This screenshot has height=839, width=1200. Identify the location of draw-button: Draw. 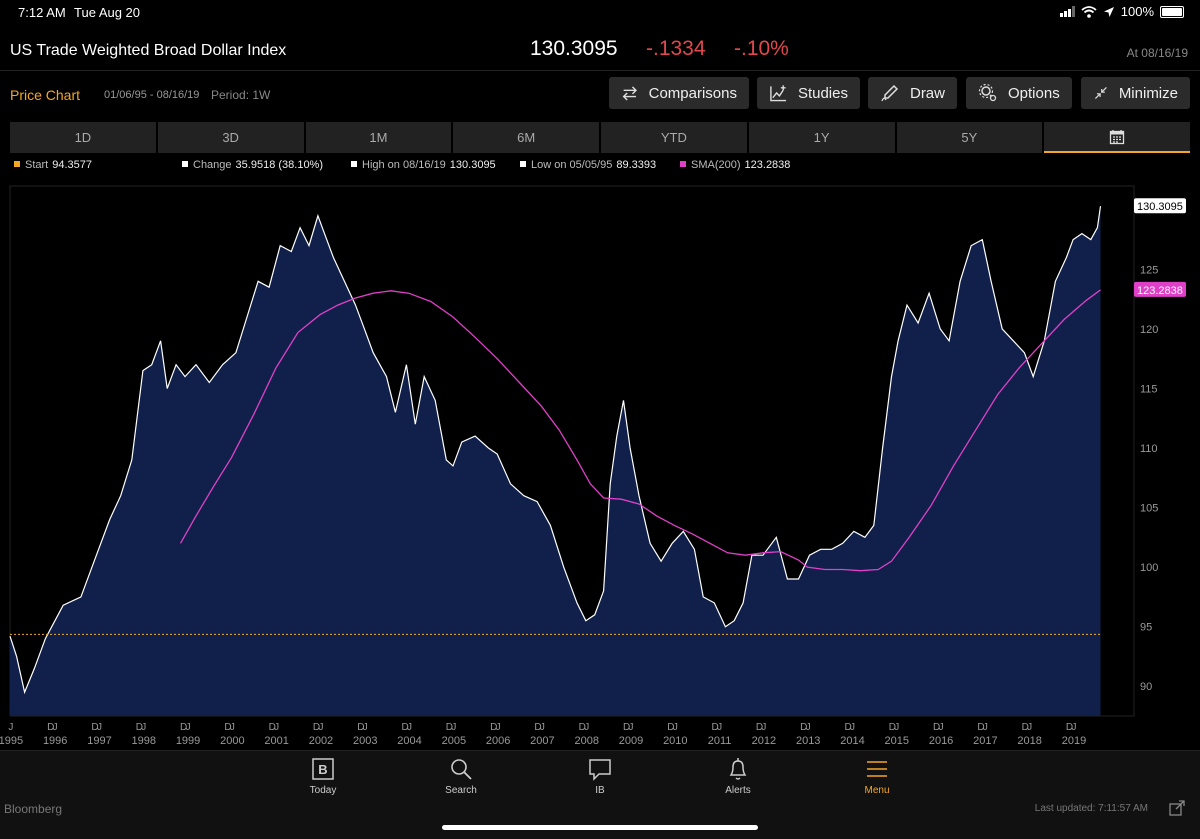
(912, 93).